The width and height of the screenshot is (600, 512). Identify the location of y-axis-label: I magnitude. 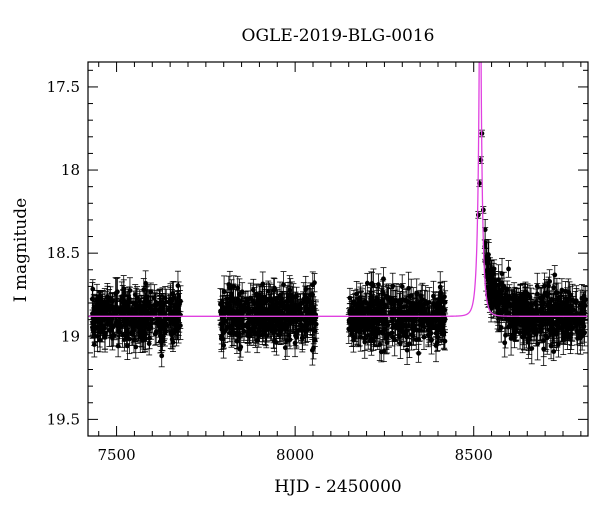
(21, 250).